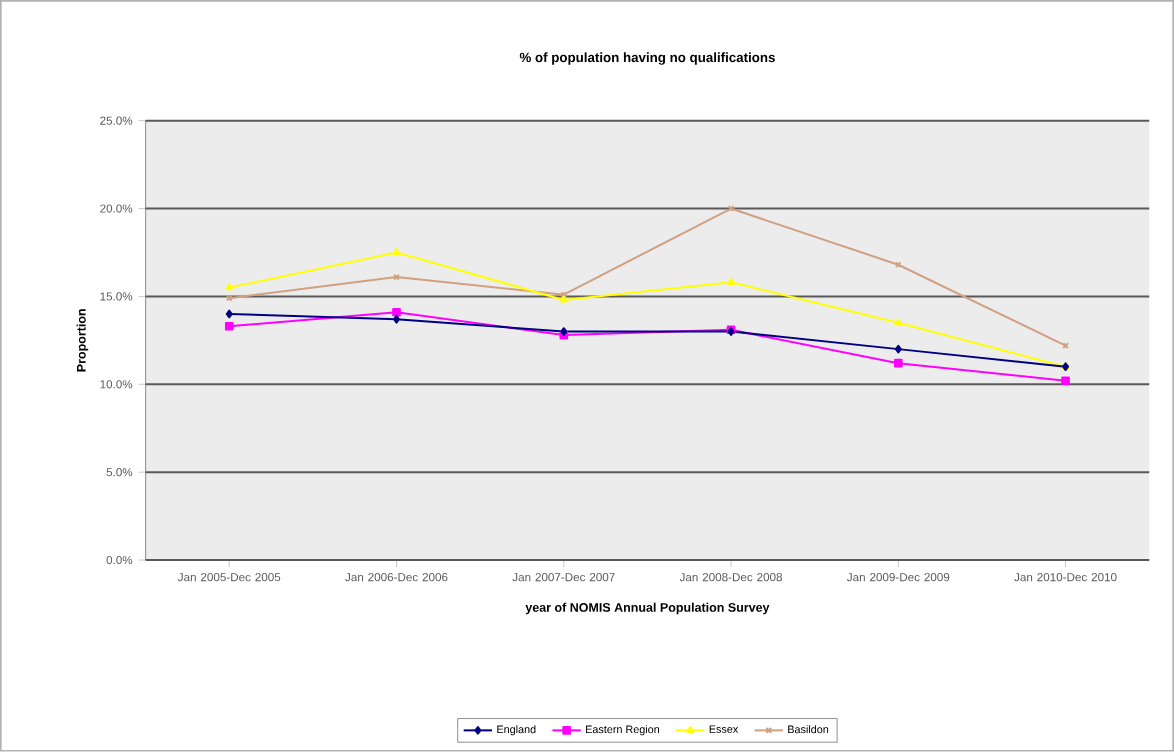 This screenshot has height=752, width=1174. What do you see at coordinates (563, 577) in the screenshot?
I see `x-tick-label: Jan 2007-Dec 2007` at bounding box center [563, 577].